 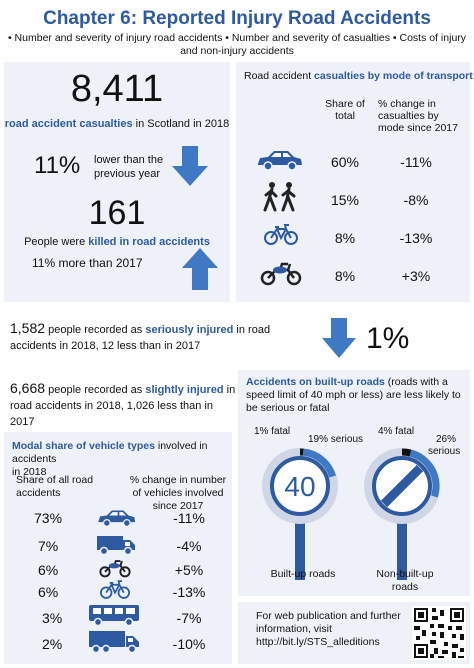 I want to click on vehicle-row-change: -11%, so click(x=189, y=518).